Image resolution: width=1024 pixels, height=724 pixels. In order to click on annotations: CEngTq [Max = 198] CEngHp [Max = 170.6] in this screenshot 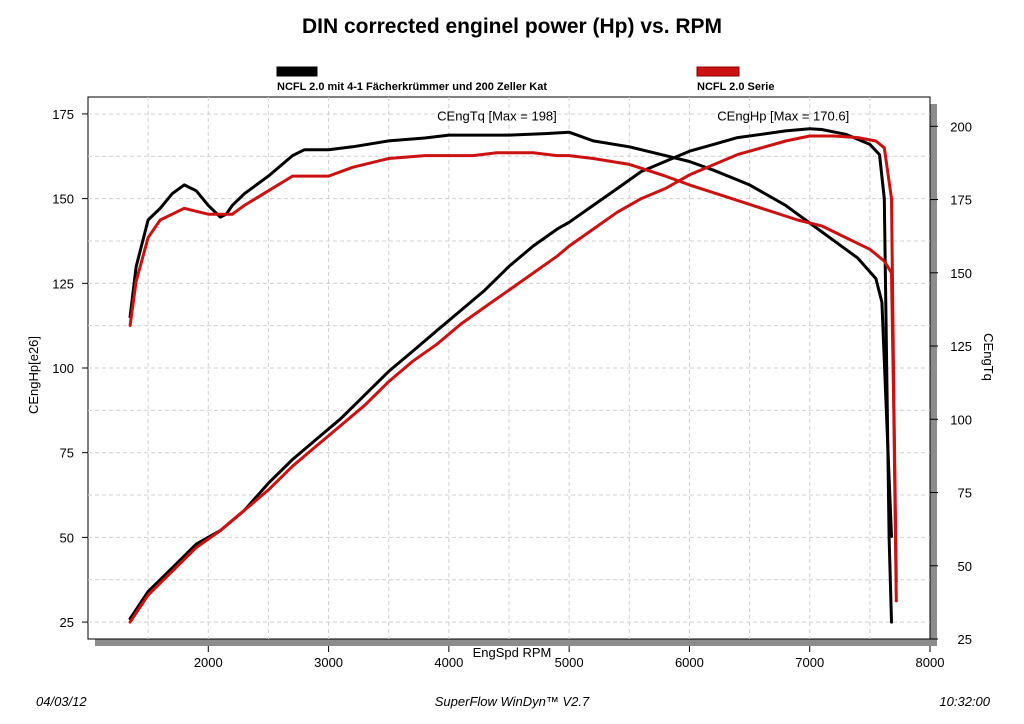, I will do `click(643, 116)`.